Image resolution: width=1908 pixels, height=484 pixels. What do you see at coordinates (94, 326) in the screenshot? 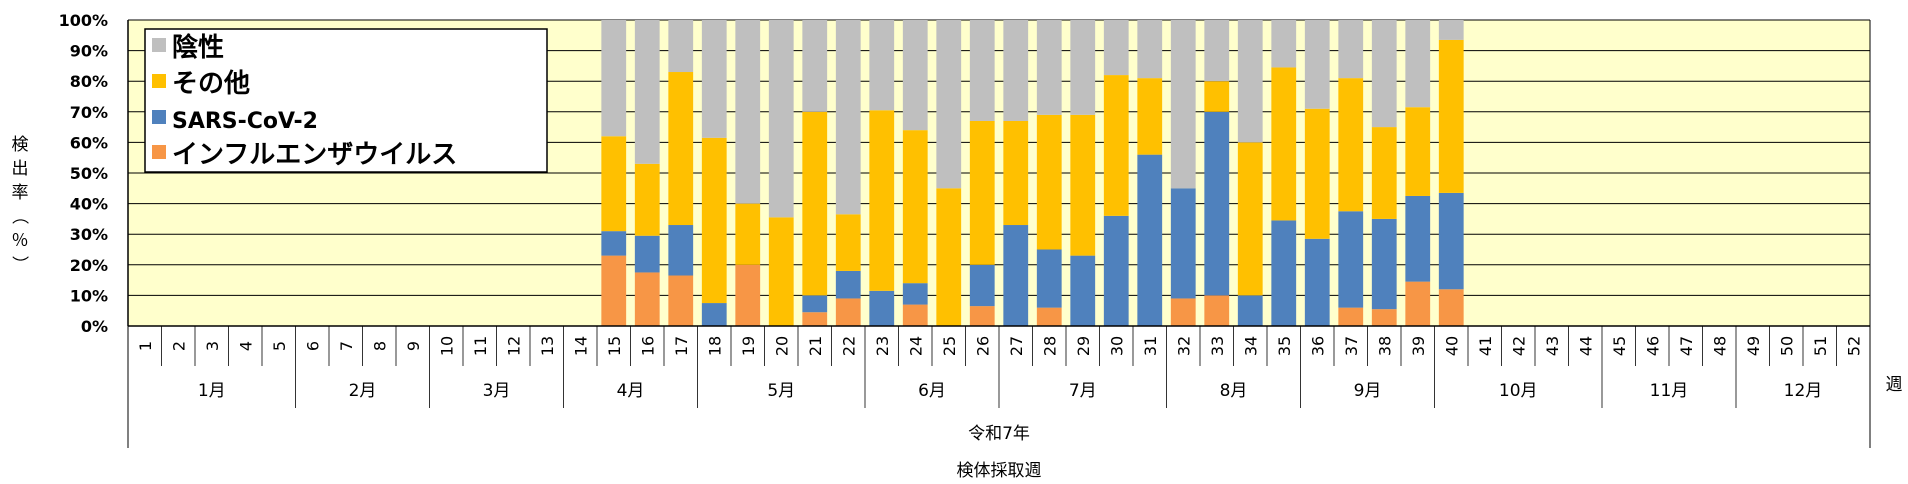
I see `y-tick-label: 0%` at bounding box center [94, 326].